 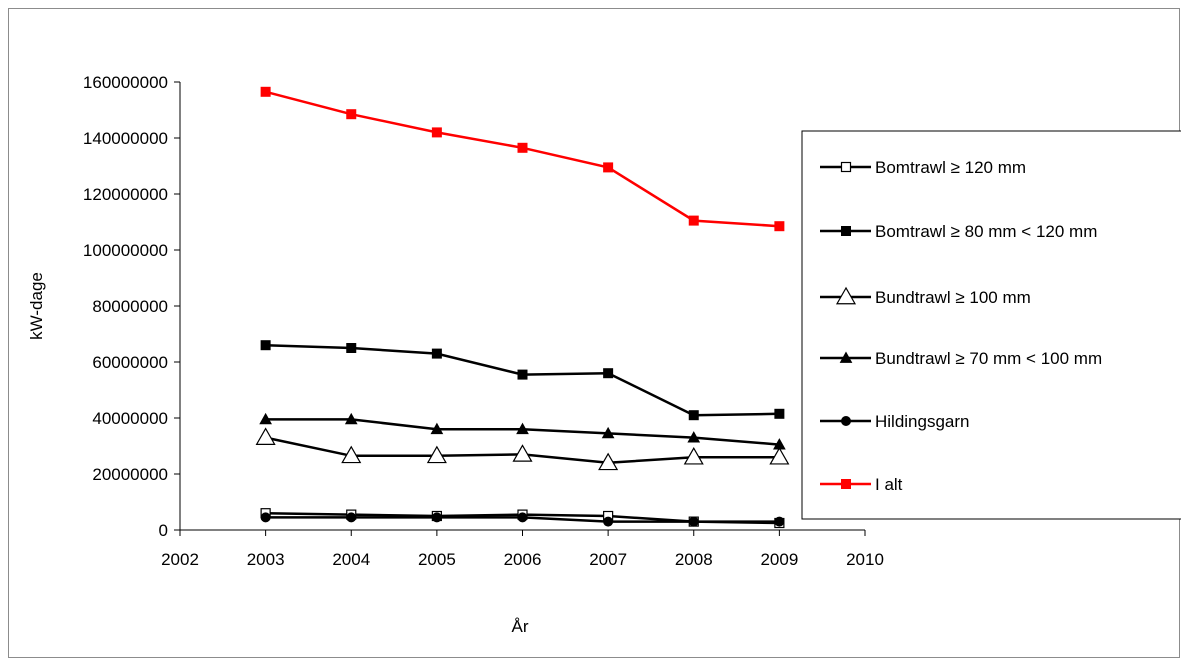 What do you see at coordinates (889, 484) in the screenshot?
I see `legend-label: I alt` at bounding box center [889, 484].